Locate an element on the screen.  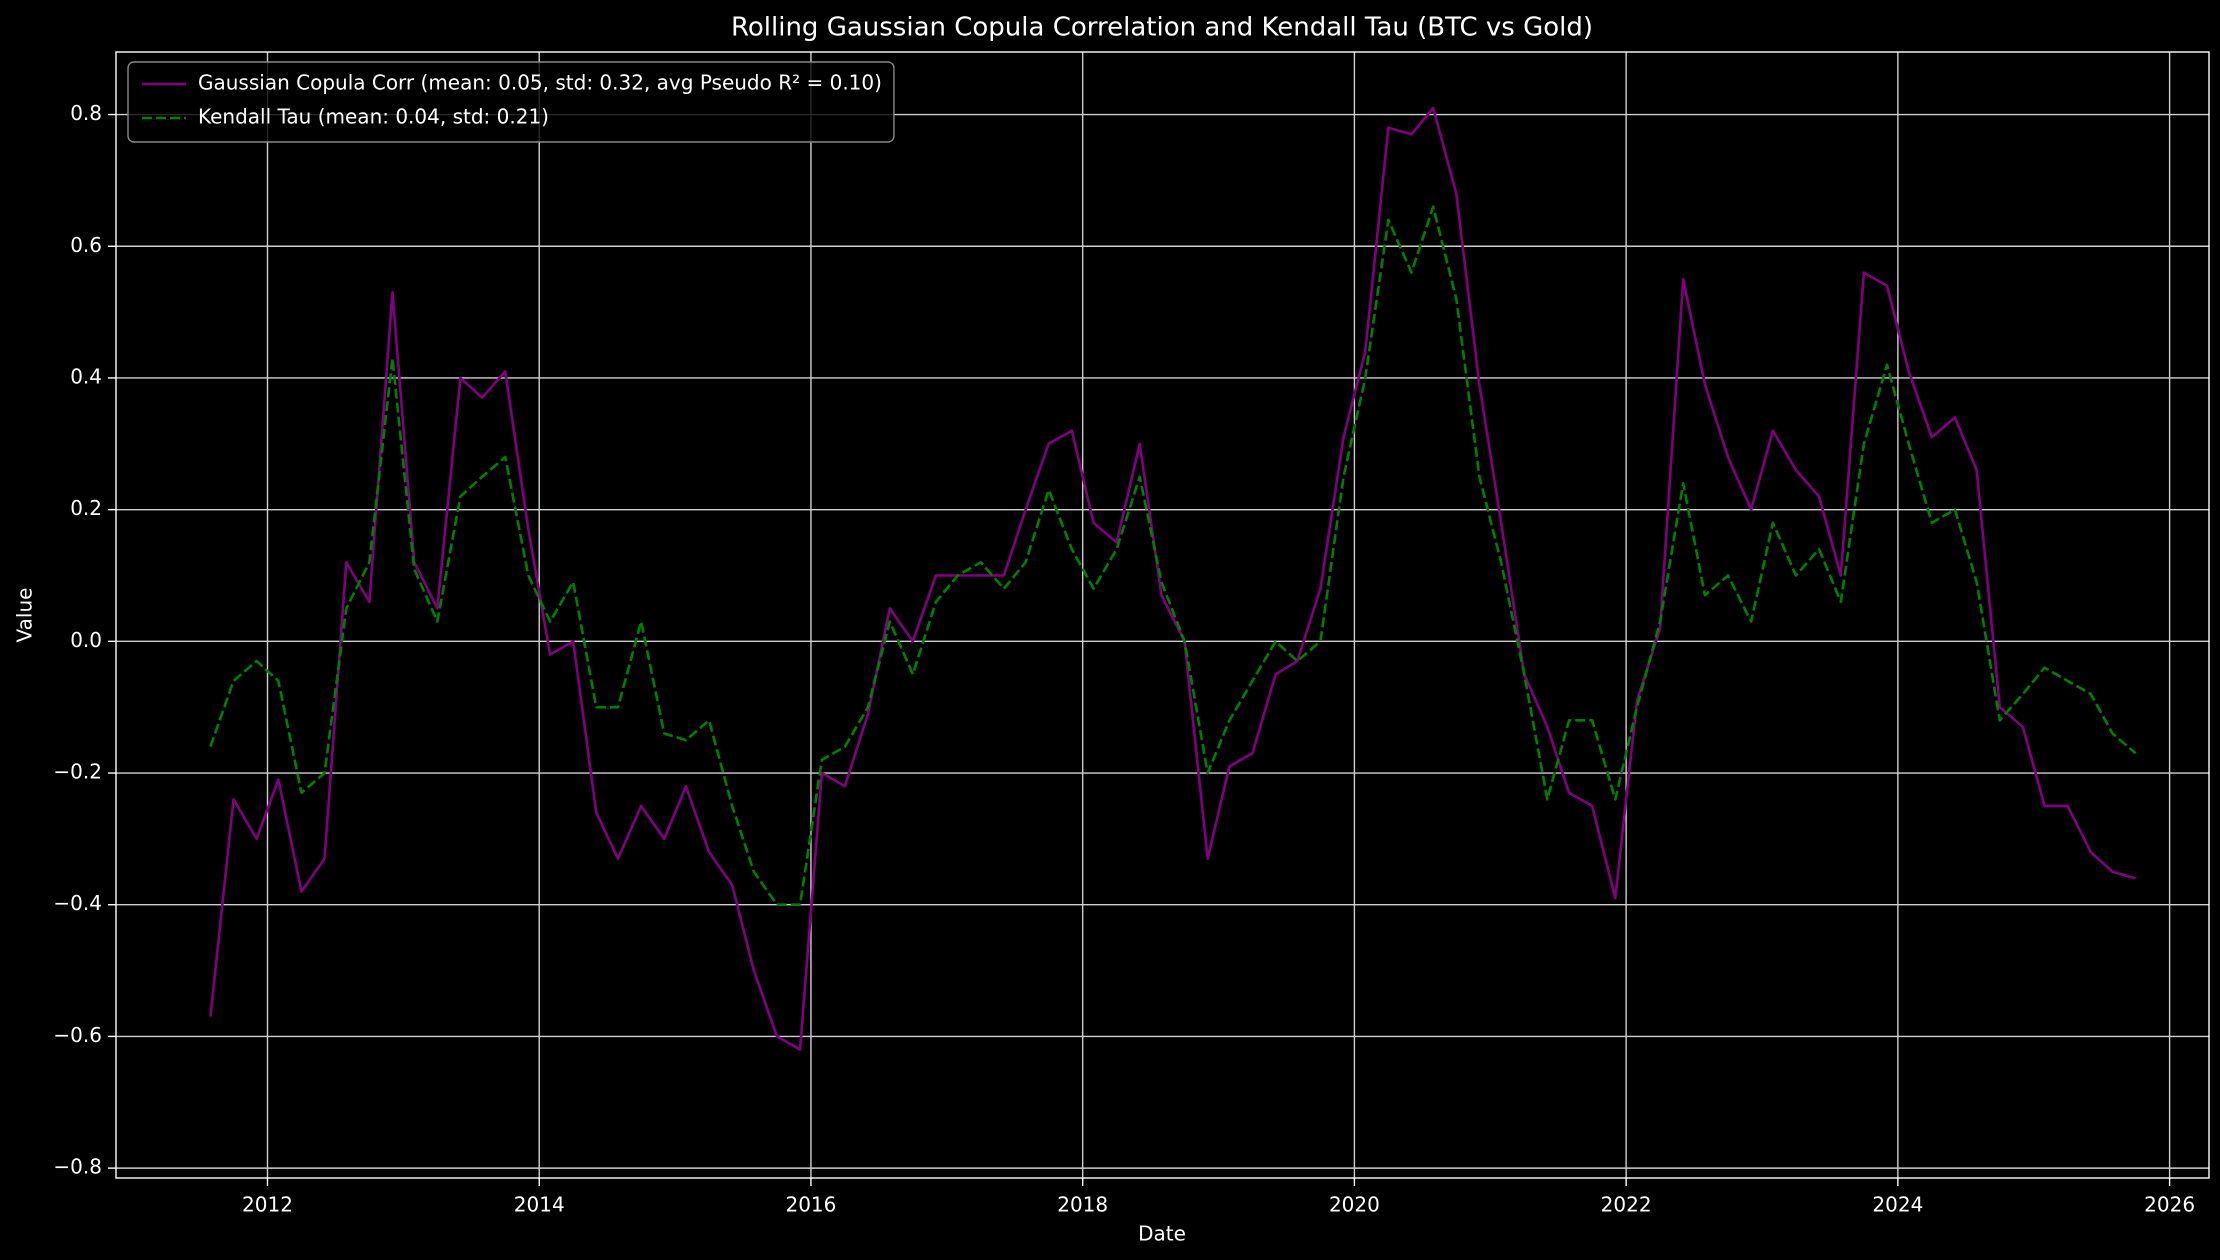
y-tick-label: −0.8 is located at coordinates (77, 1167).